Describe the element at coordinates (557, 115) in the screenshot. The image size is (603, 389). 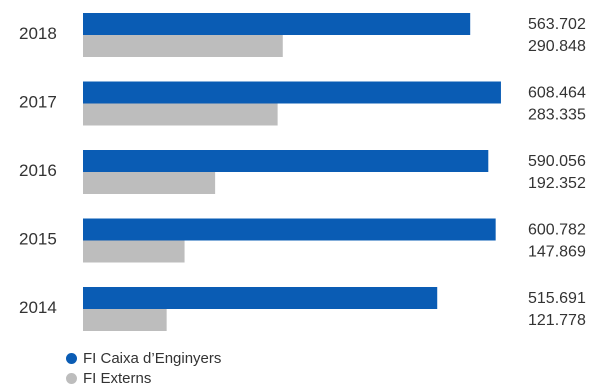
I see `data-label: 283.335` at that location.